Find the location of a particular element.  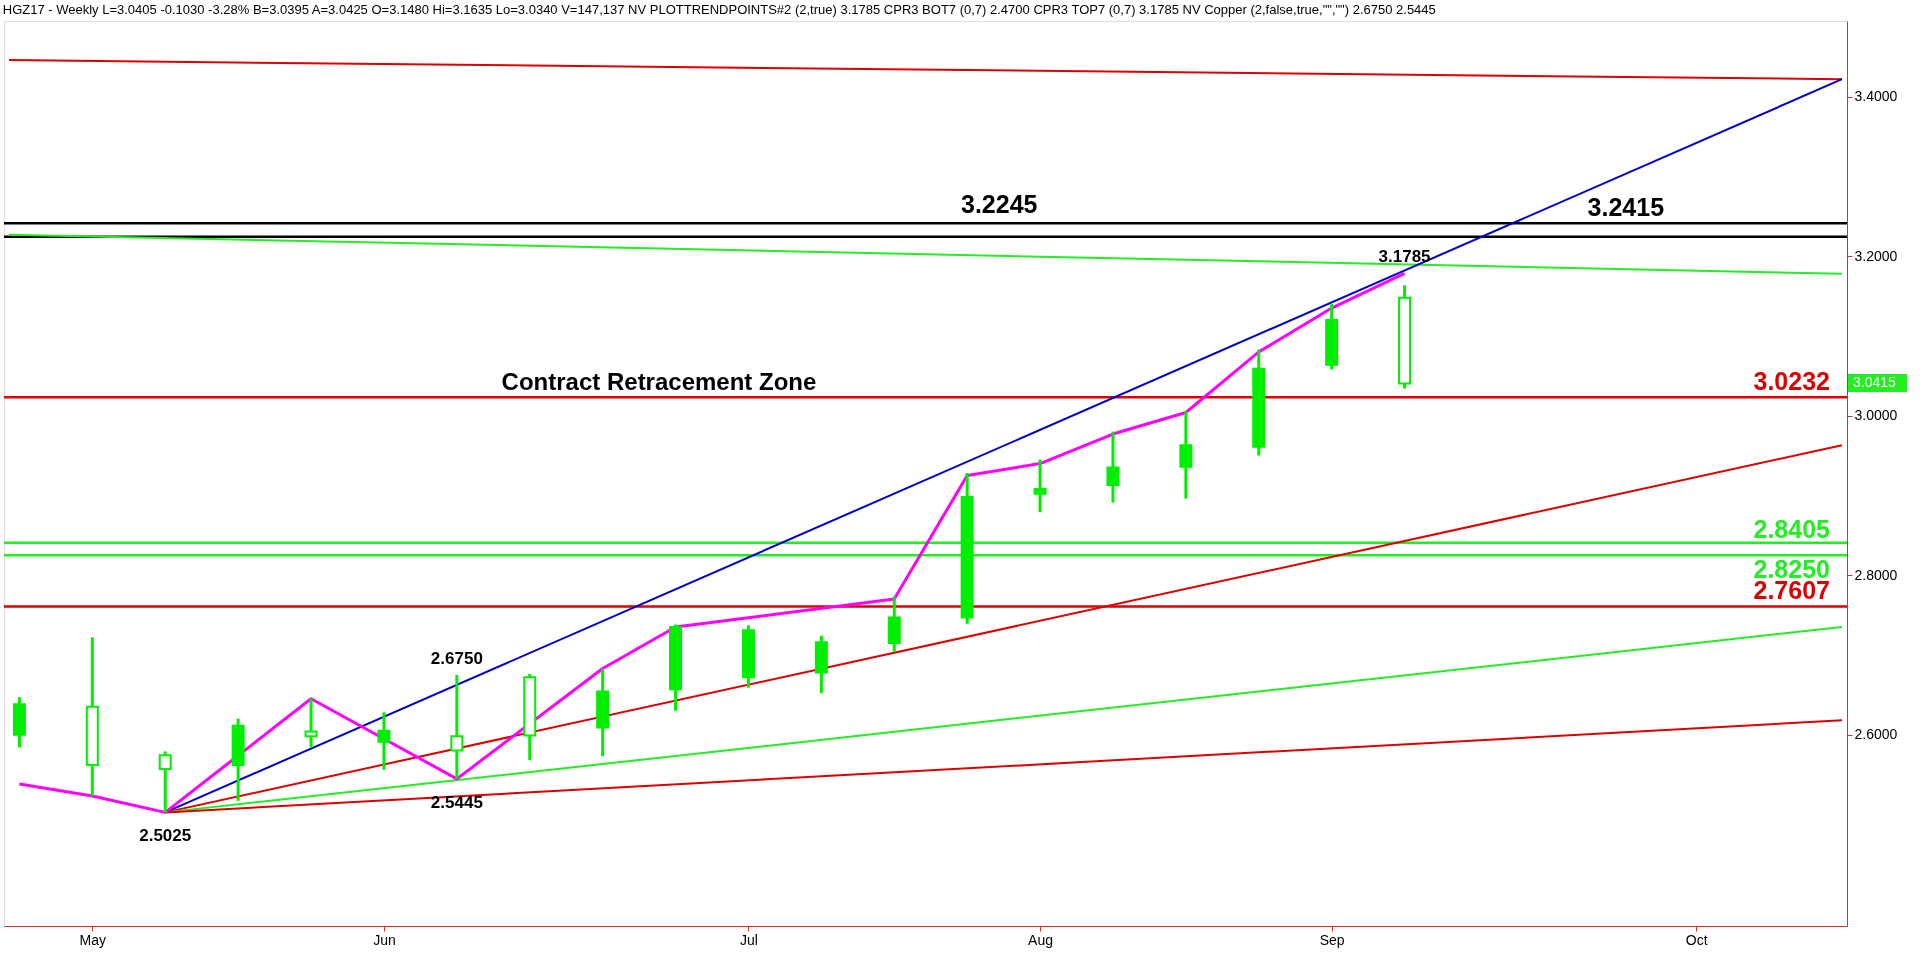

x-tick-label: Sep is located at coordinates (1332, 939).